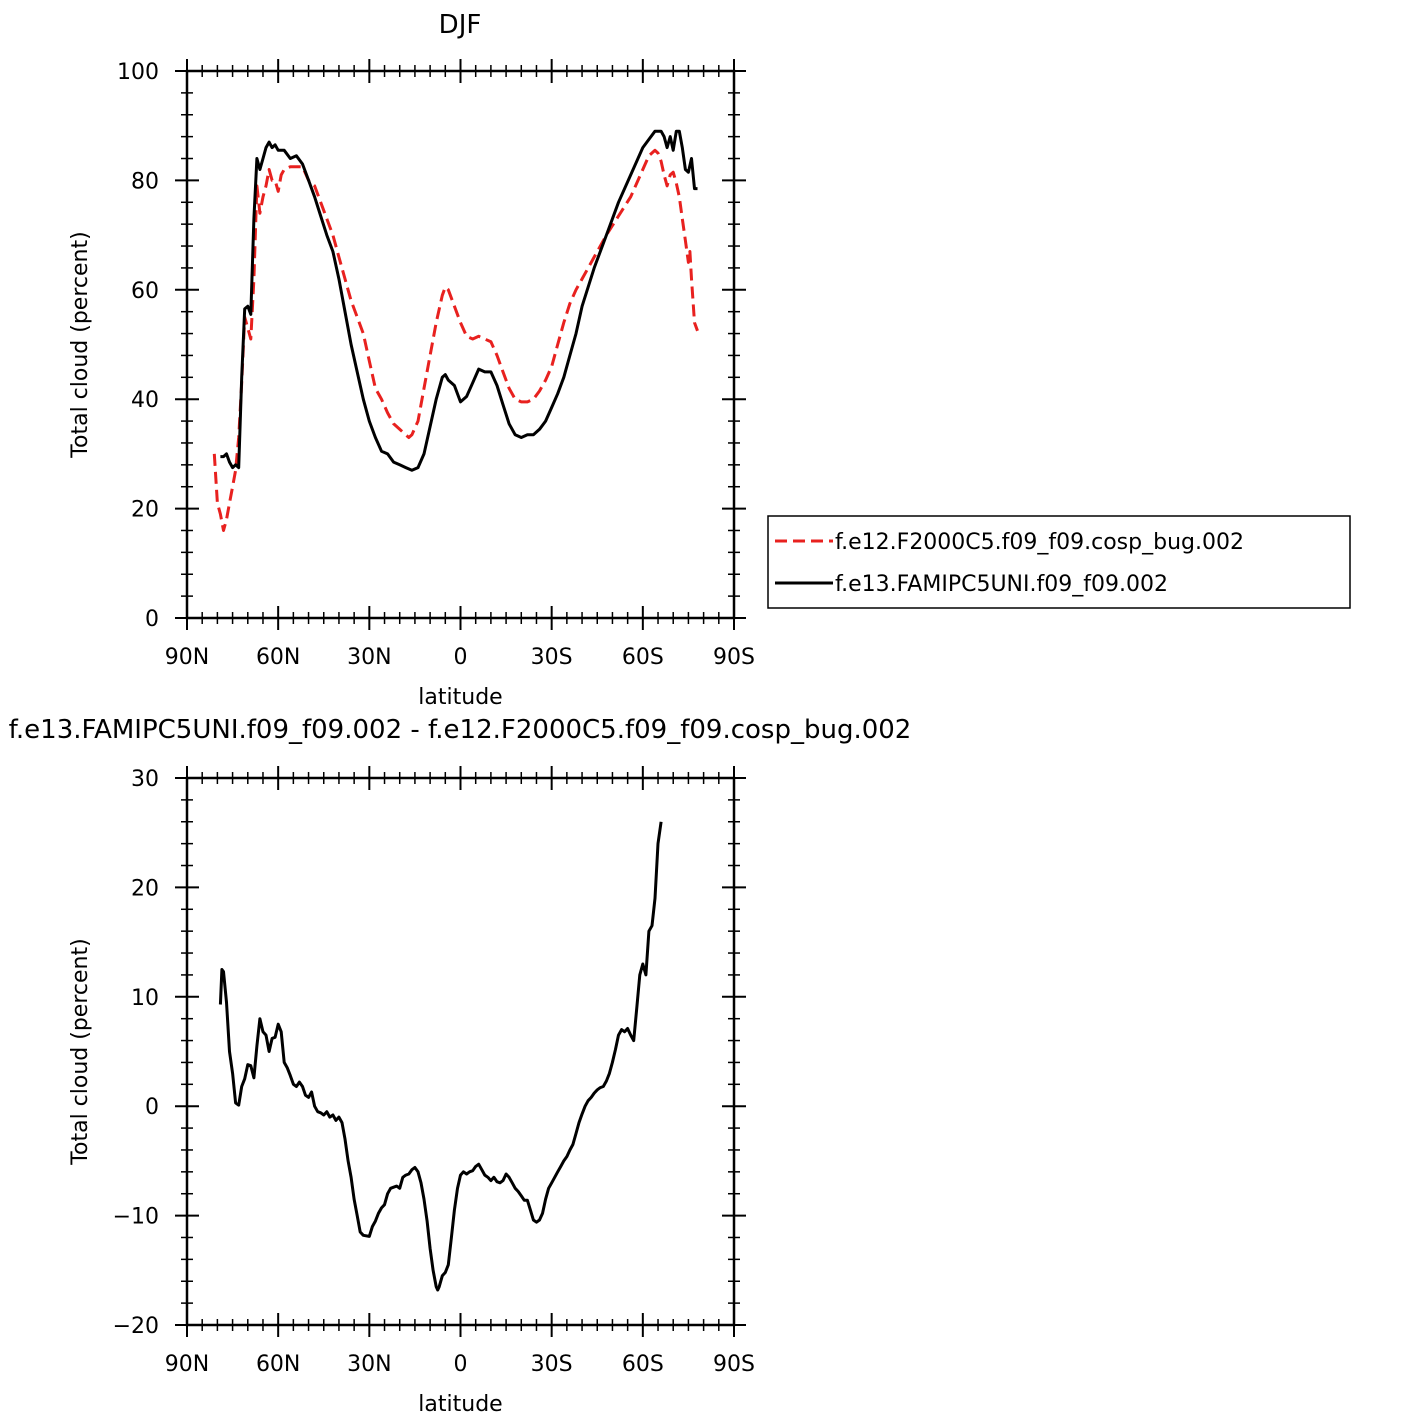  Describe the element at coordinates (145, 400) in the screenshot. I see `y-tick-label: 40` at that location.